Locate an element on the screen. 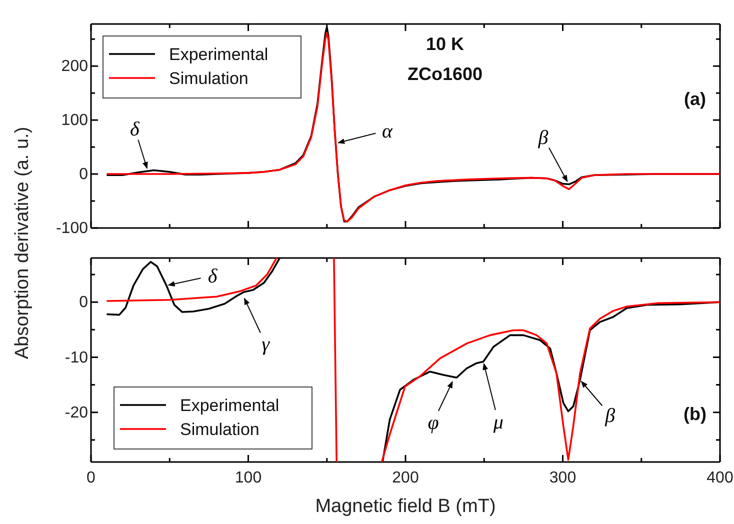  annotation: α is located at coordinates (388, 131).